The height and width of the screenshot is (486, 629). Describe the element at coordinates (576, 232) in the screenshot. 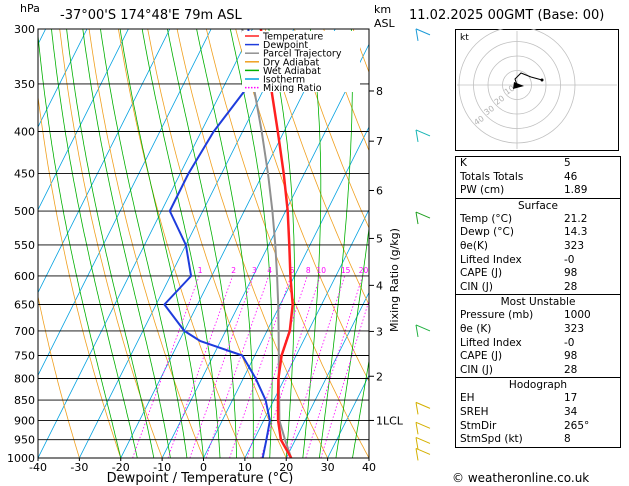

I see `surface-value: 14.3` at that location.